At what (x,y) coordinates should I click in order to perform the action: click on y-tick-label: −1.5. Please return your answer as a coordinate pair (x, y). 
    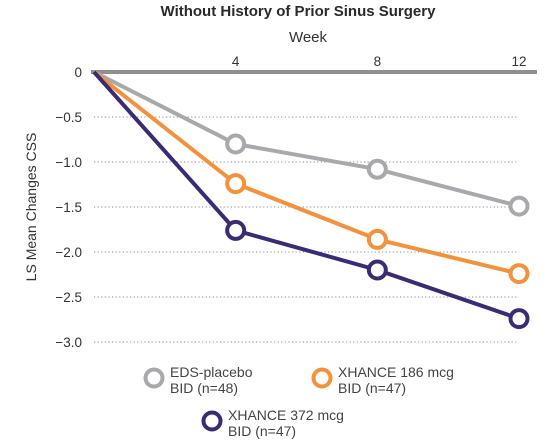
    Looking at the image, I should click on (68, 207).